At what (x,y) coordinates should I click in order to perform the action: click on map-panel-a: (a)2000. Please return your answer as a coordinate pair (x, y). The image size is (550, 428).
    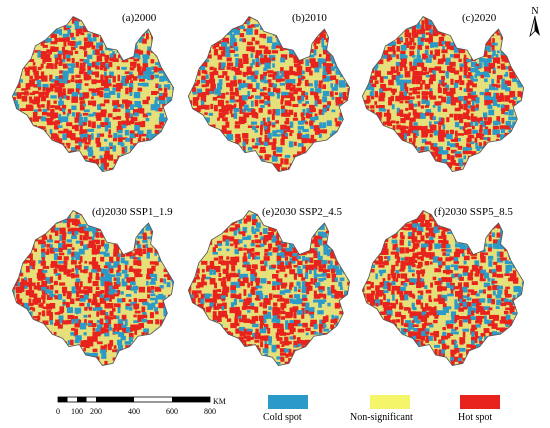
    Looking at the image, I should click on (93, 93).